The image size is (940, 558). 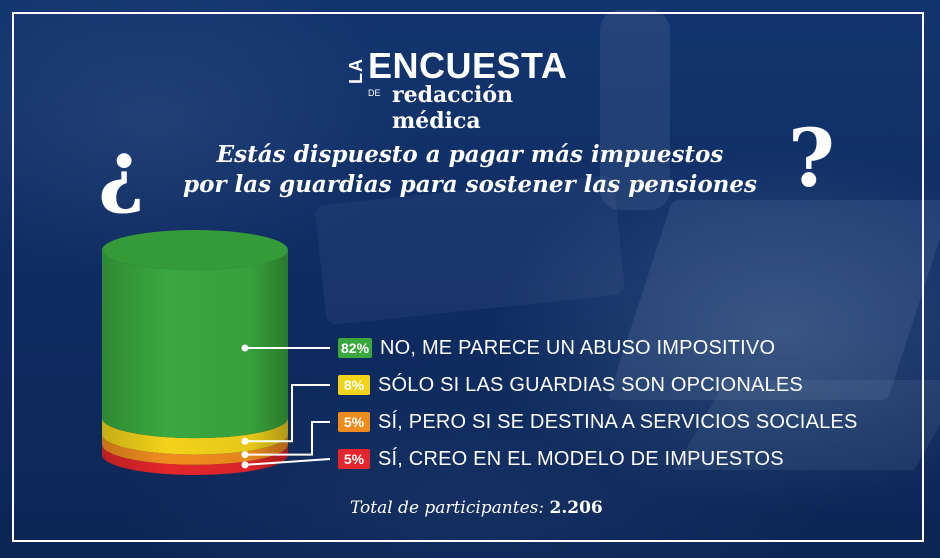 I want to click on question-close-mark: ?, so click(x=811, y=158).